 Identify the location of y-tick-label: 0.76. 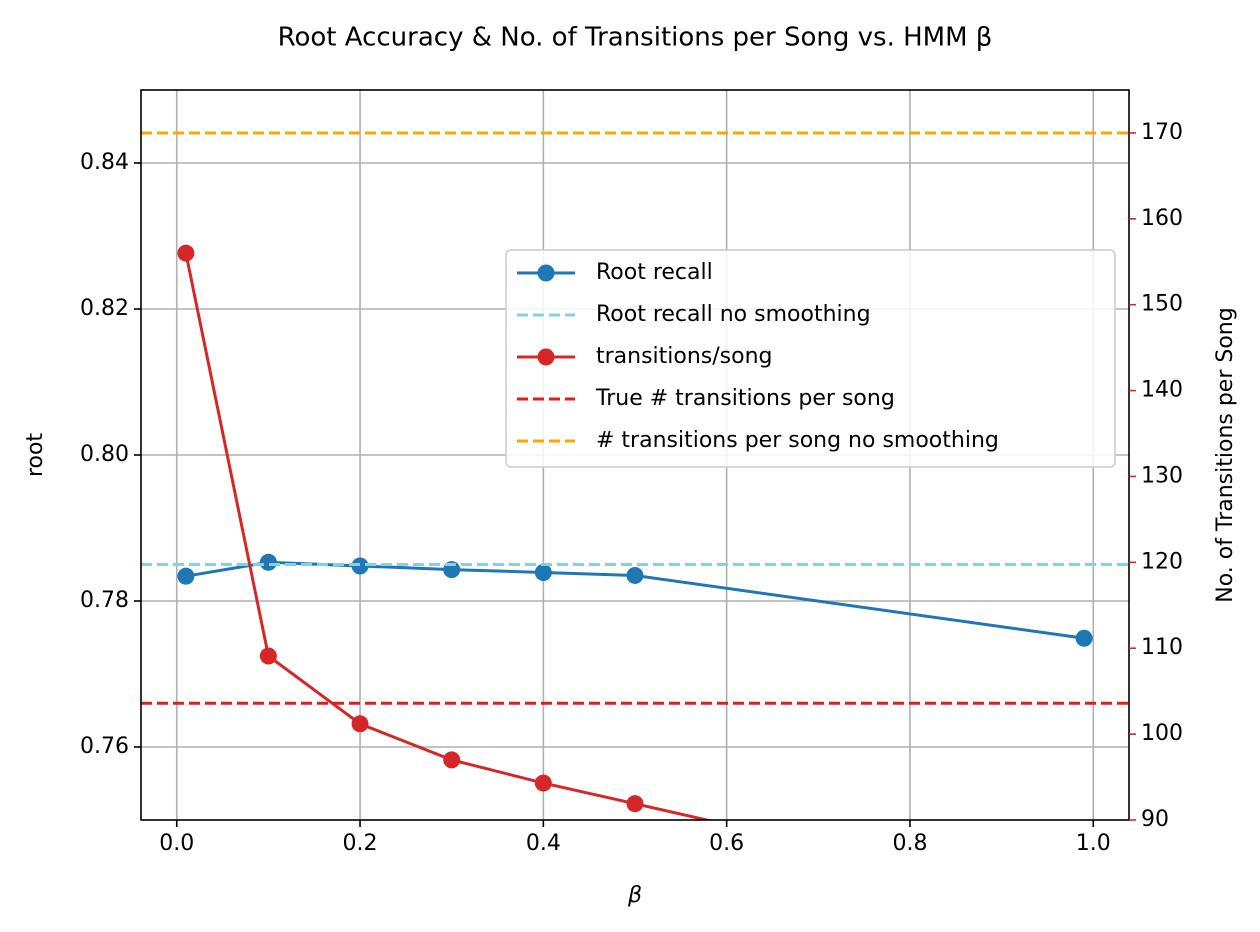
(104, 746).